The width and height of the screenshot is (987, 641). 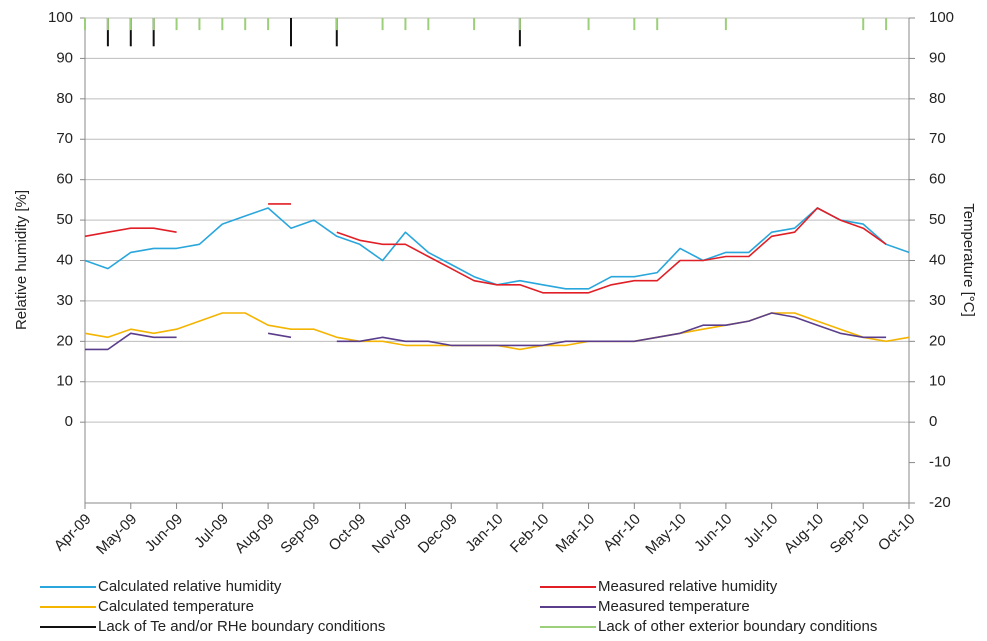 What do you see at coordinates (804, 534) in the screenshot?
I see `x-tick-label: Aug-10` at bounding box center [804, 534].